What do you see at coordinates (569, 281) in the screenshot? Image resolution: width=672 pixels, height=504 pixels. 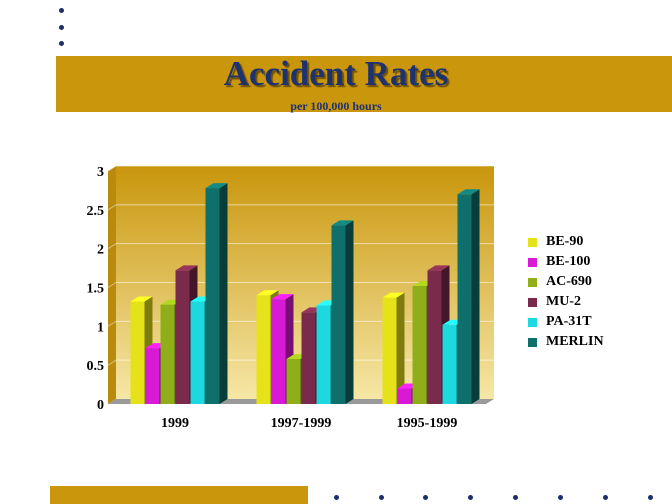 I see `legend-label: AC-690` at bounding box center [569, 281].